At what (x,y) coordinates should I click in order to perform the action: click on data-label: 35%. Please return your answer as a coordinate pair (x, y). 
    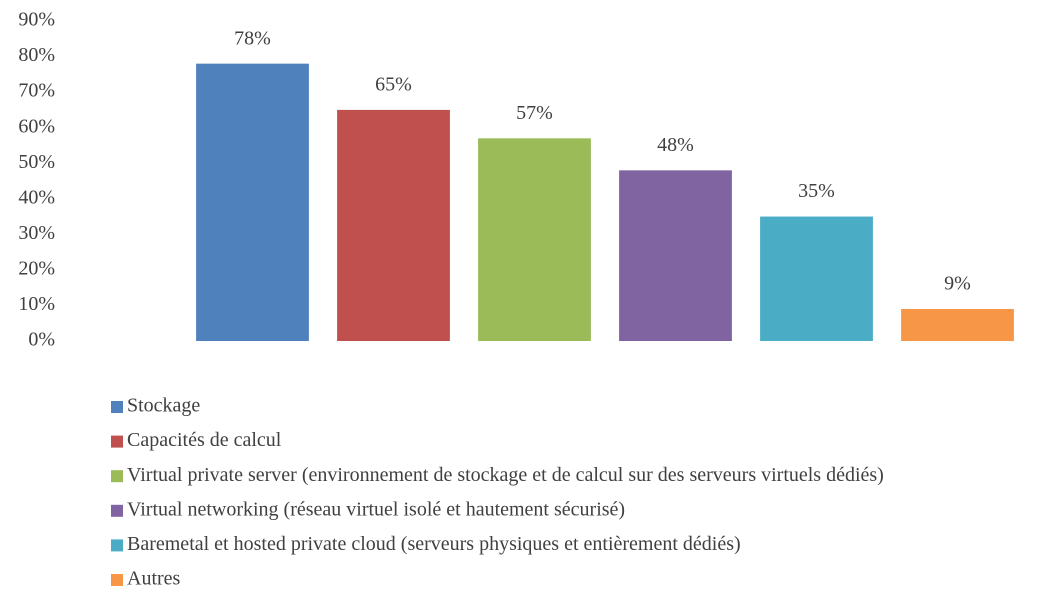
    Looking at the image, I should click on (816, 191).